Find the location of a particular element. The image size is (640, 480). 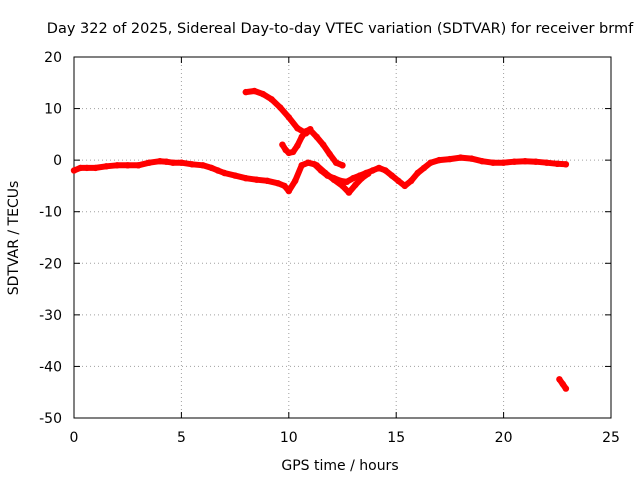

y-tick-label: 0 is located at coordinates (57, 161).